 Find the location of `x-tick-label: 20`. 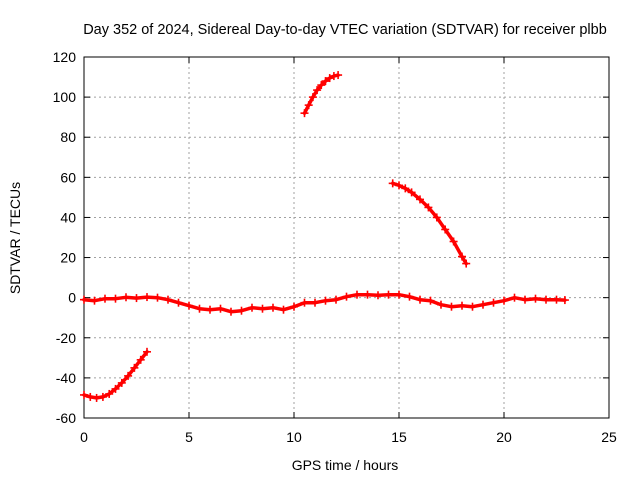

x-tick-label: 20 is located at coordinates (504, 437).